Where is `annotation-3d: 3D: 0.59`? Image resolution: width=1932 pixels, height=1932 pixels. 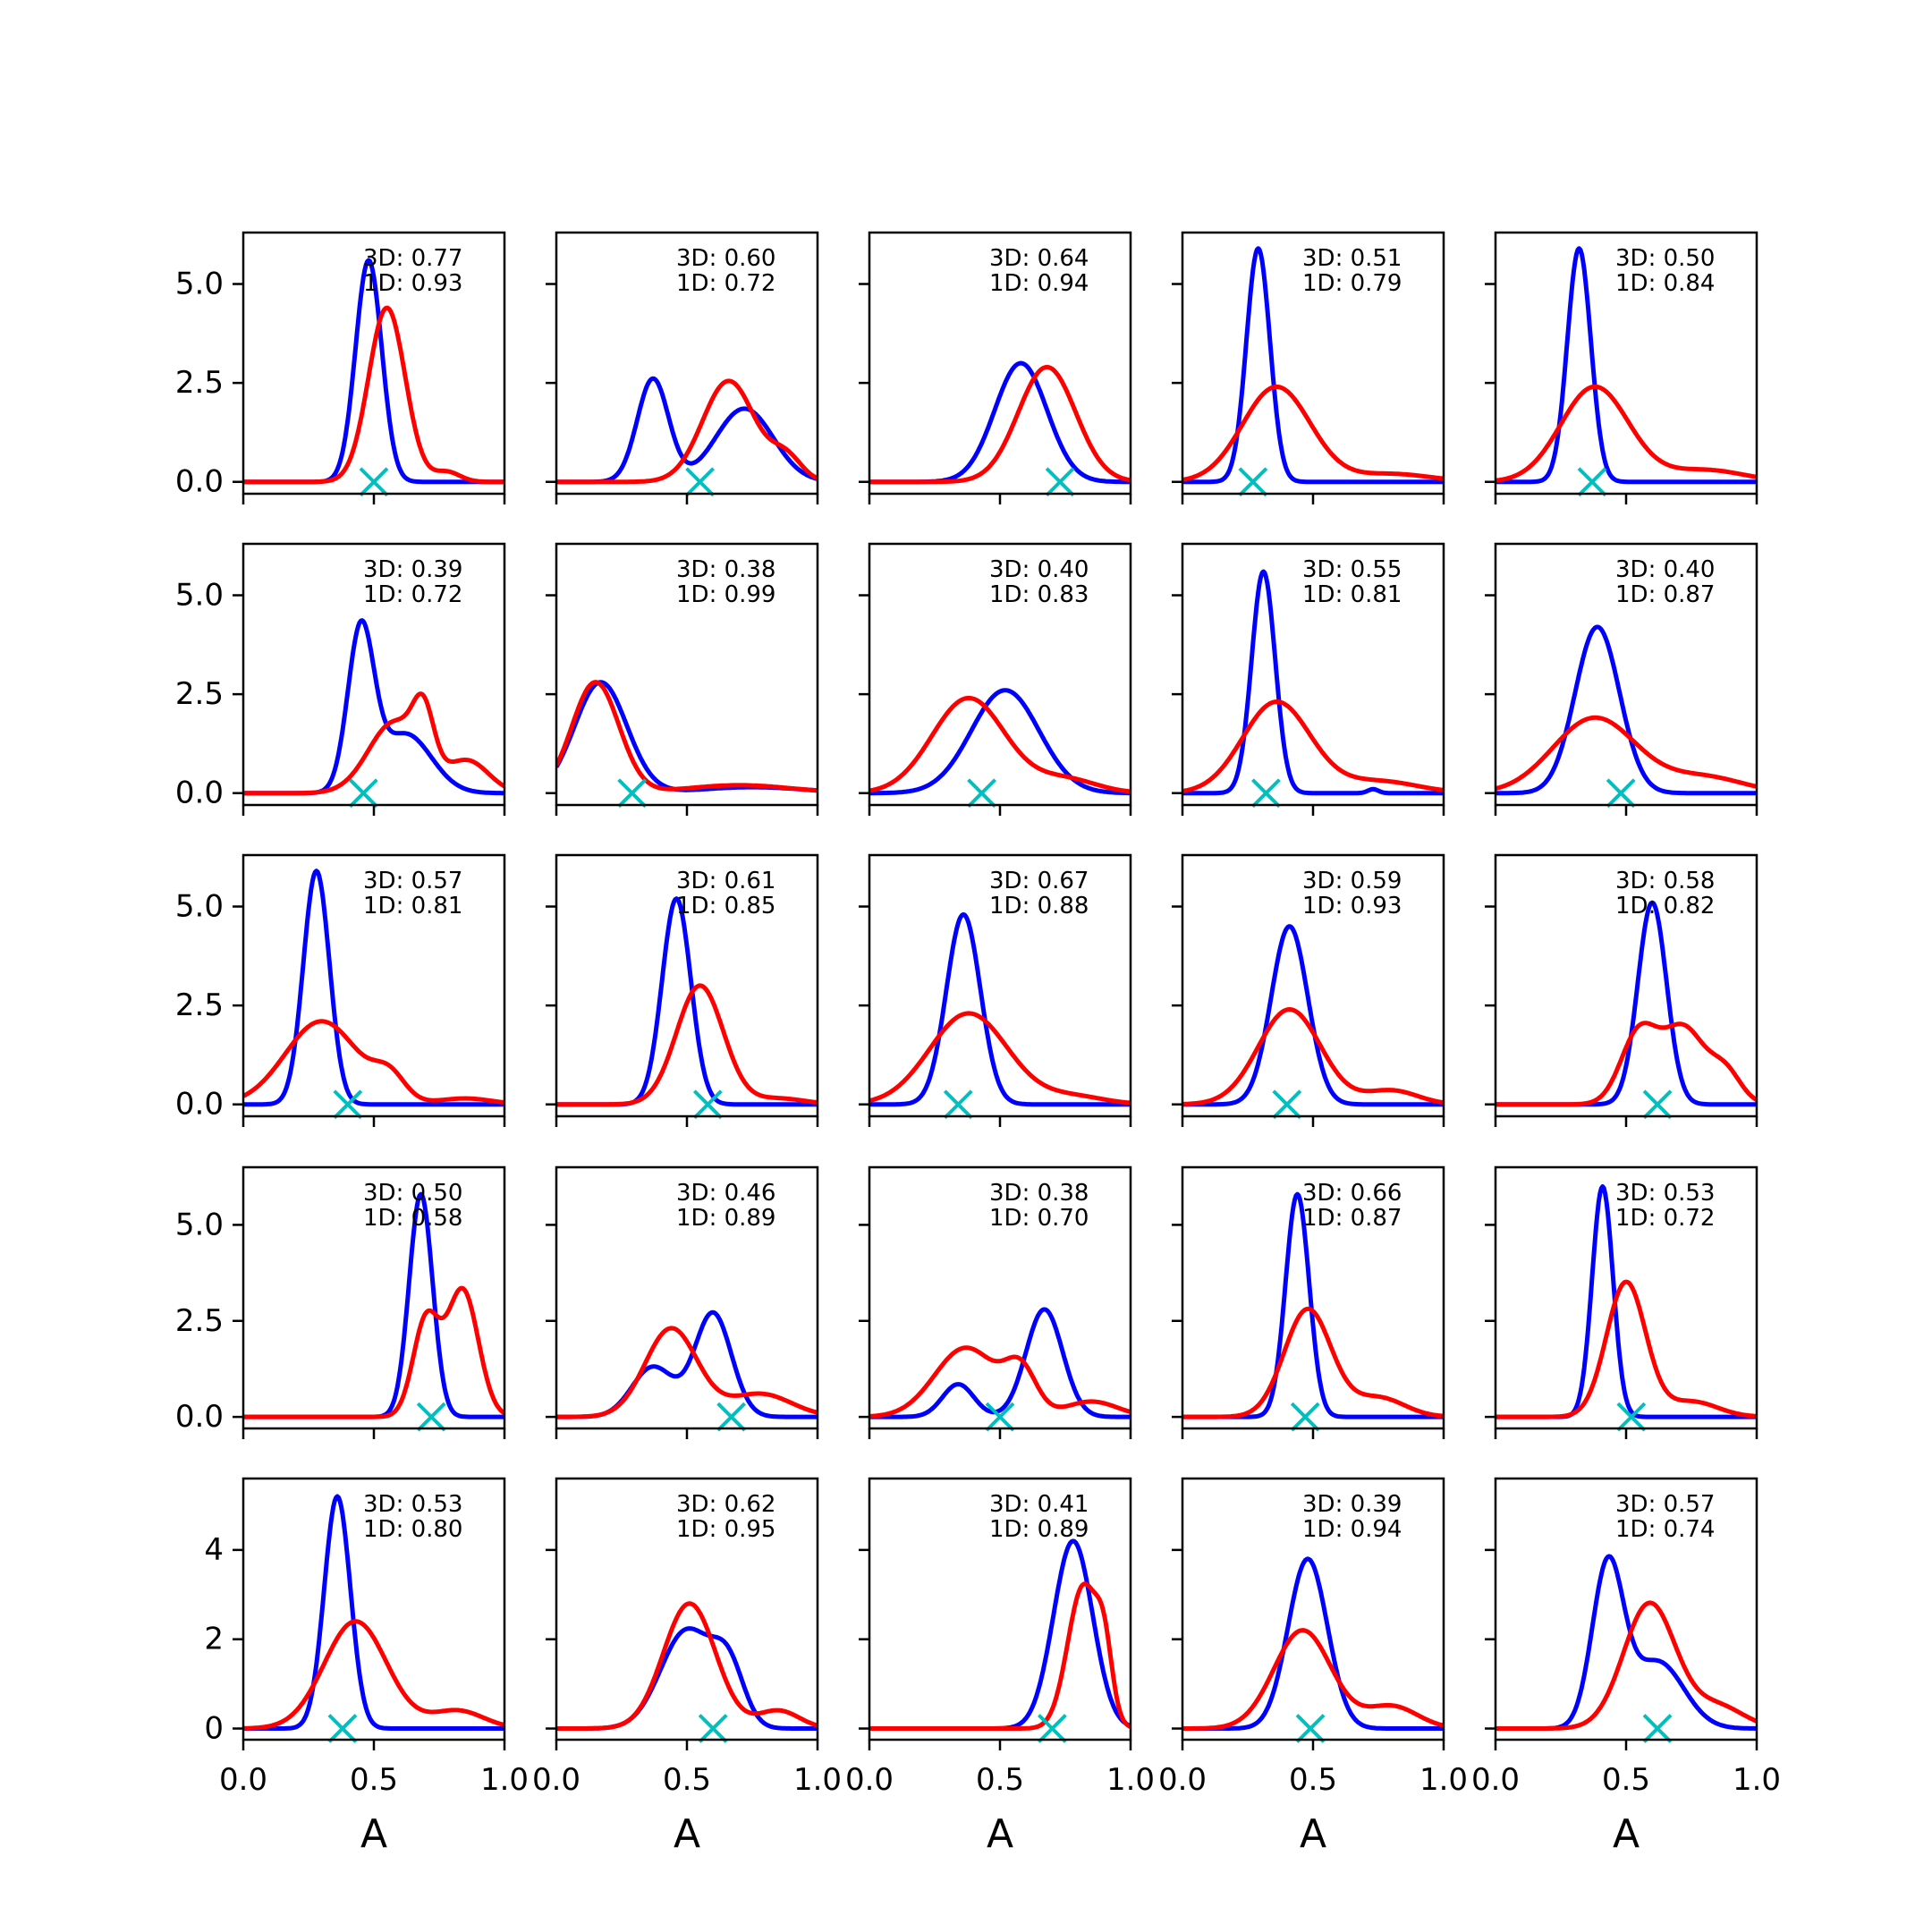 annotation-3d: 3D: 0.59 is located at coordinates (1352, 881).